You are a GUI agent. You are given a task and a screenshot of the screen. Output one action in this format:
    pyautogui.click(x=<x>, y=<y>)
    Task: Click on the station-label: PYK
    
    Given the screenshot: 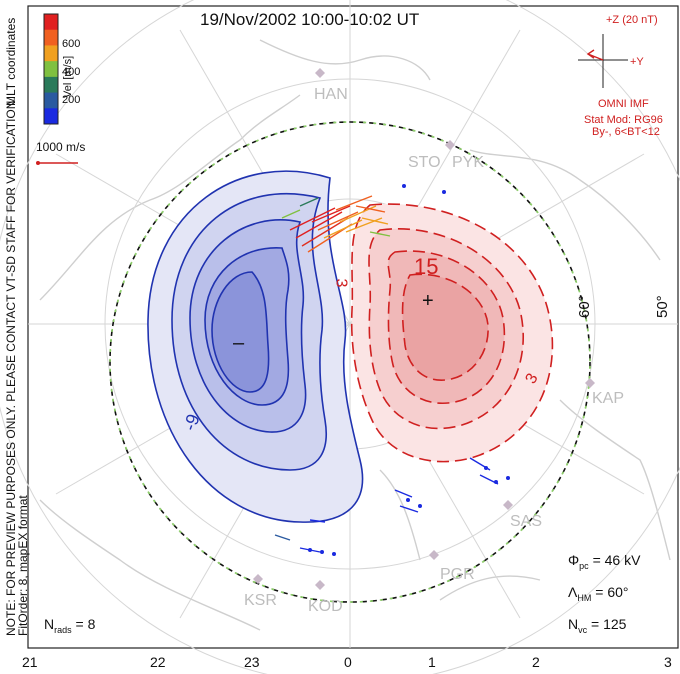 What is the action you would take?
    pyautogui.click(x=468, y=162)
    